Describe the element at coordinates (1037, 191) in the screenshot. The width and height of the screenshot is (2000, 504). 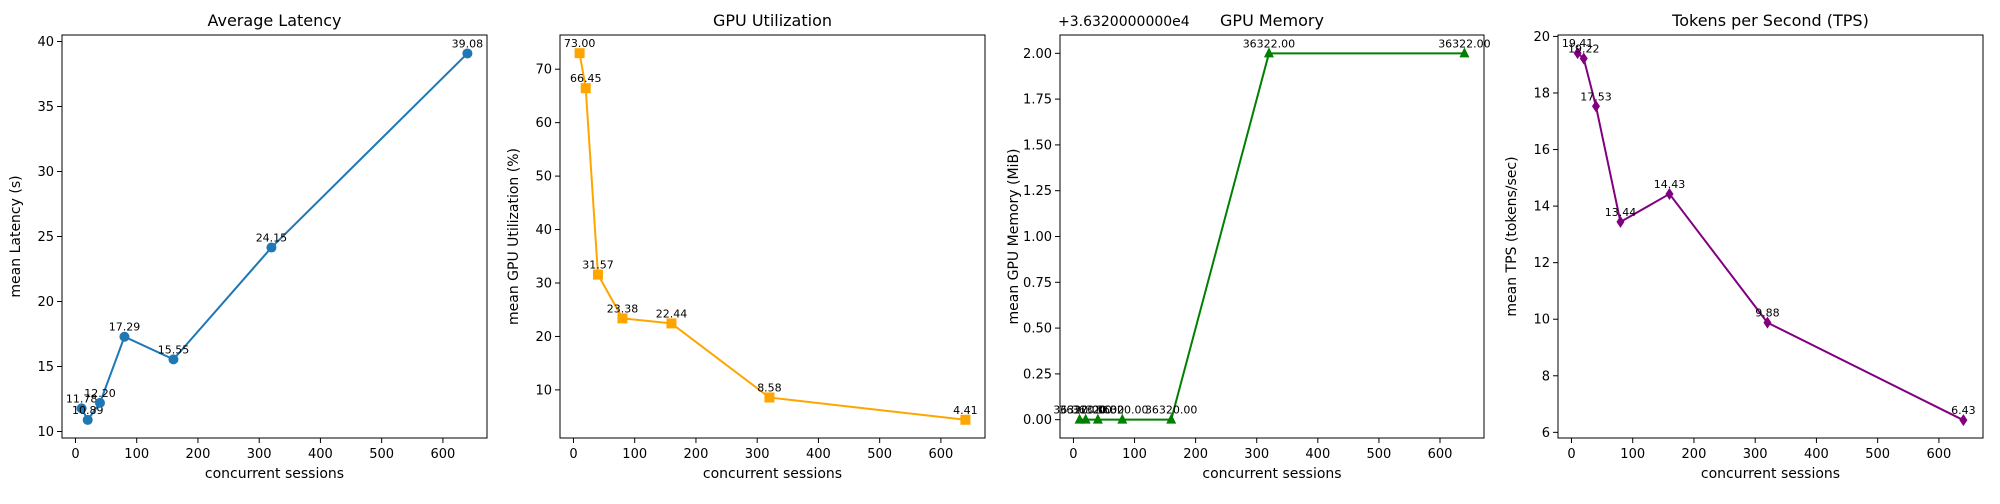
I see `y-tick-label: 1.25` at that location.